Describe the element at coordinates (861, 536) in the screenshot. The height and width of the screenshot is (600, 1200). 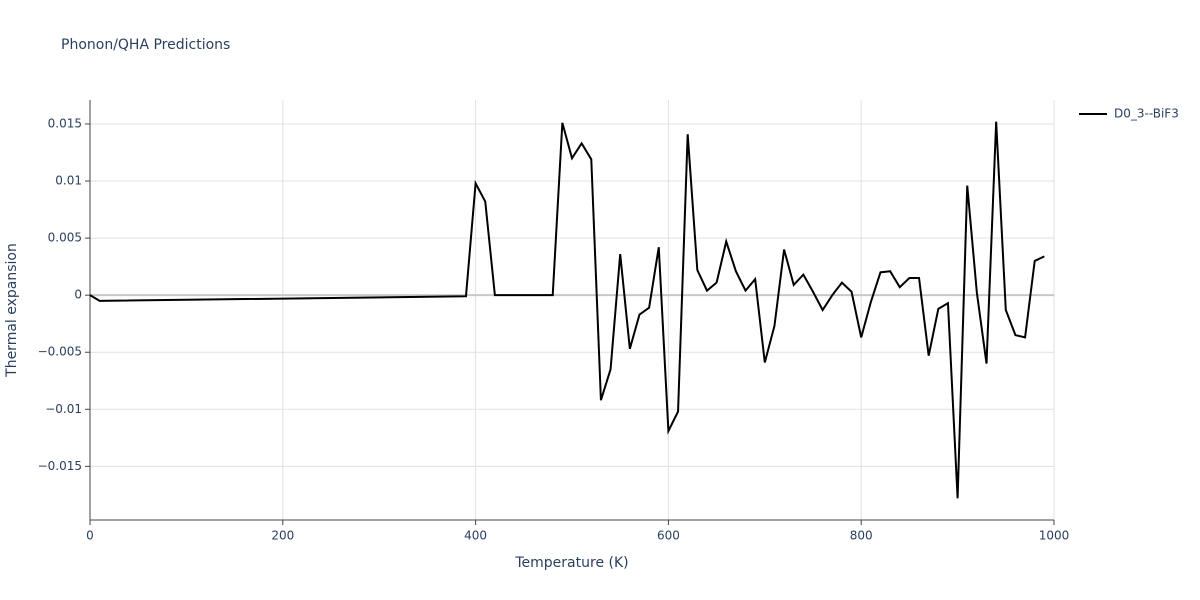
I see `x-tick-label: 800` at that location.